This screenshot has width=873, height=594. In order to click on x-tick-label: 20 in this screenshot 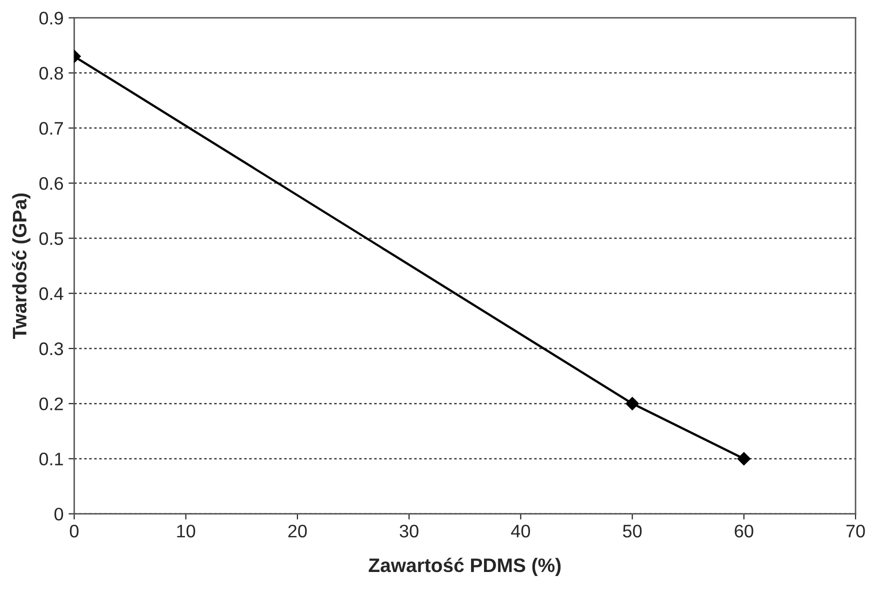, I will do `click(297, 531)`.